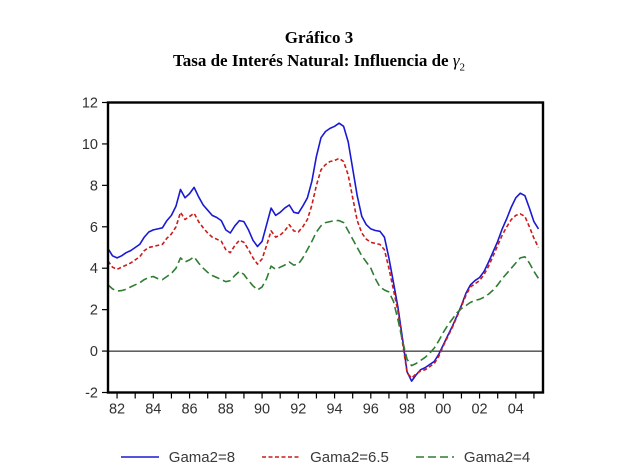 This screenshot has width=638, height=476. I want to click on x-tick-label: 92, so click(298, 410).